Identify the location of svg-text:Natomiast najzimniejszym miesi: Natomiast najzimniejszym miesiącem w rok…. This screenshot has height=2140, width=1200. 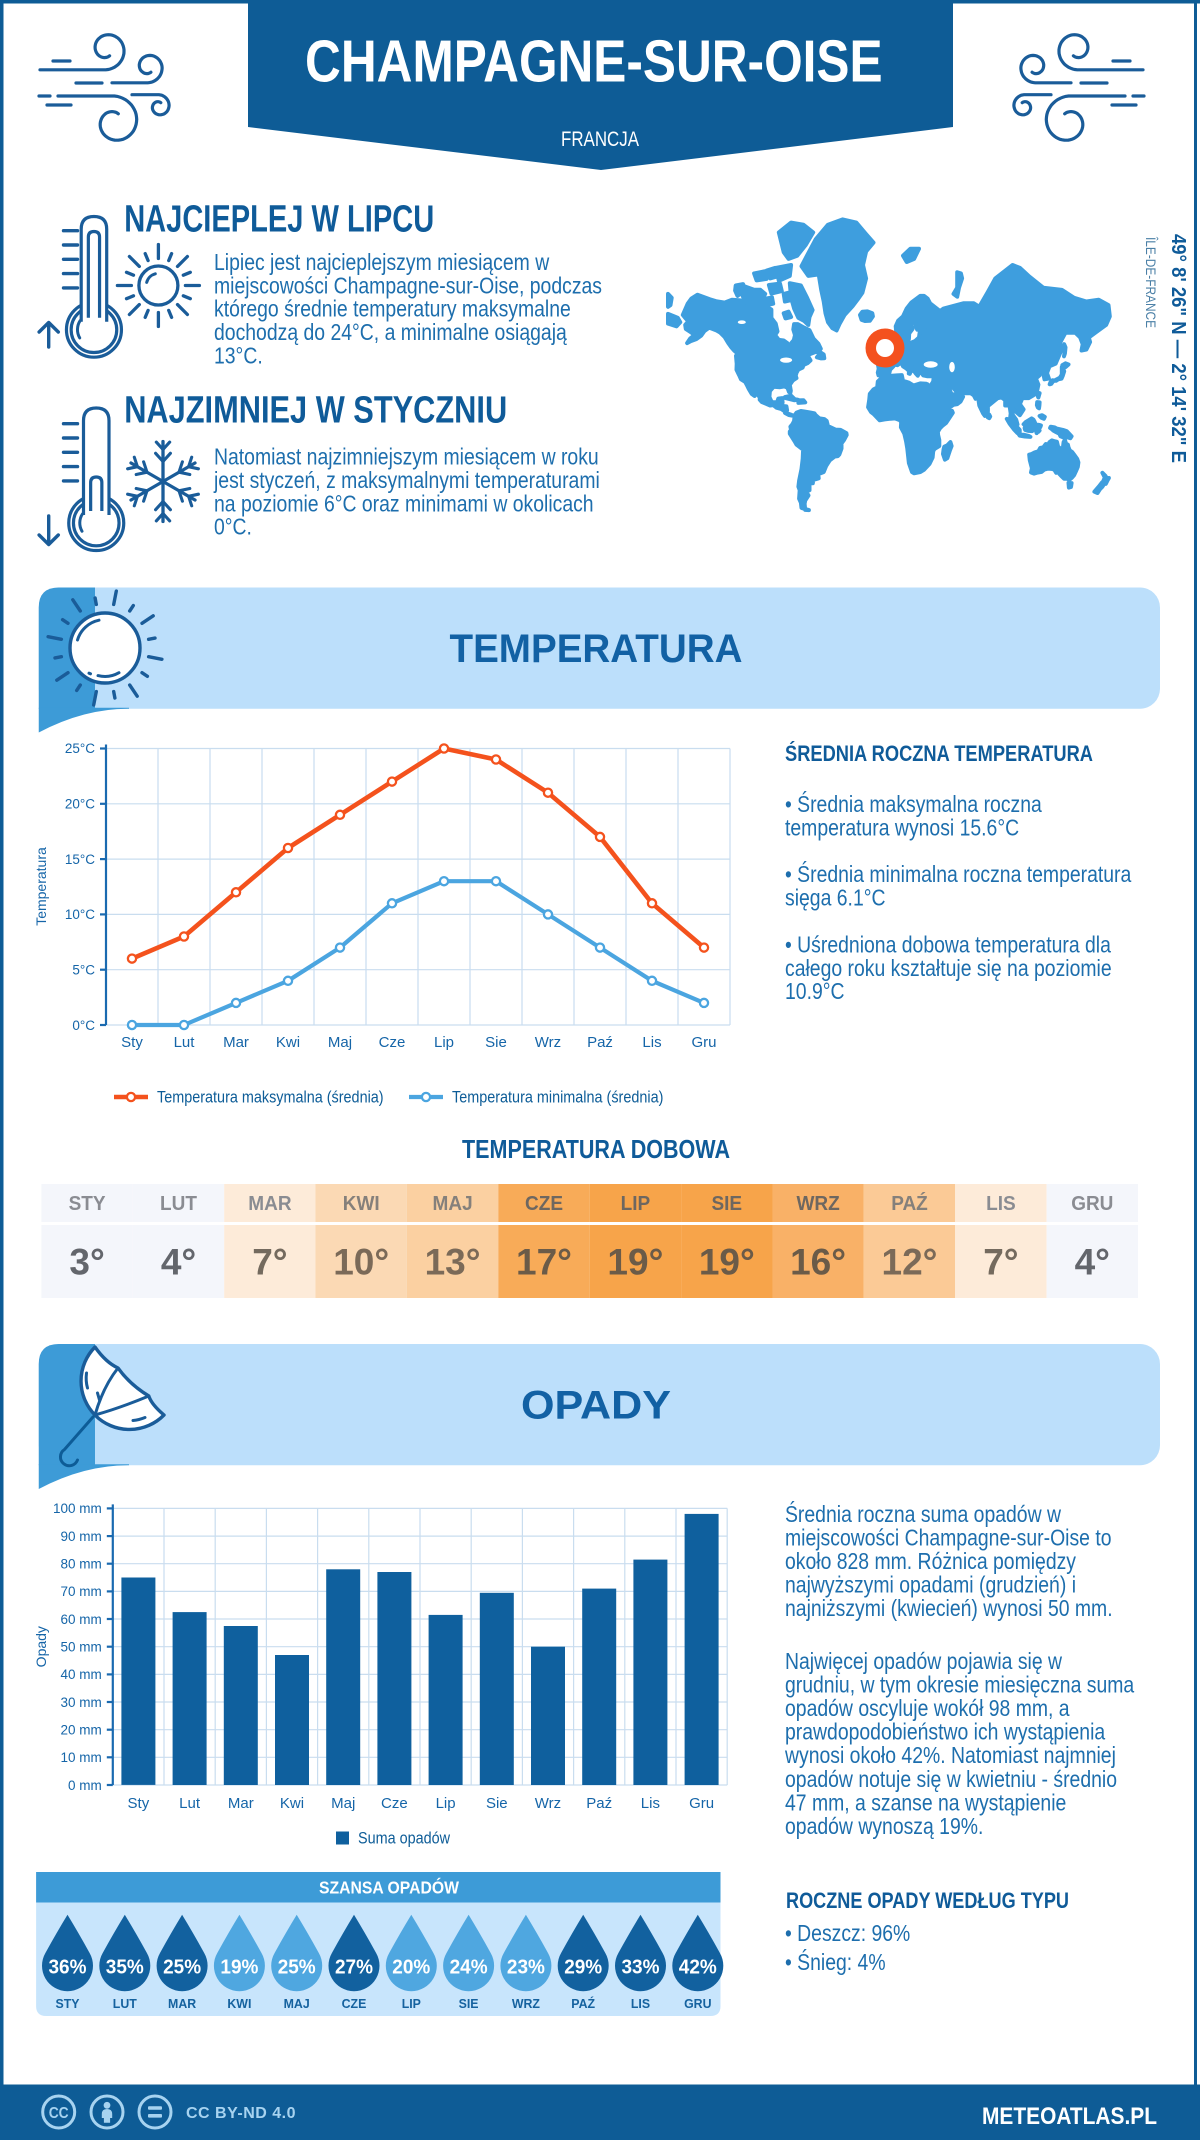
(406, 457).